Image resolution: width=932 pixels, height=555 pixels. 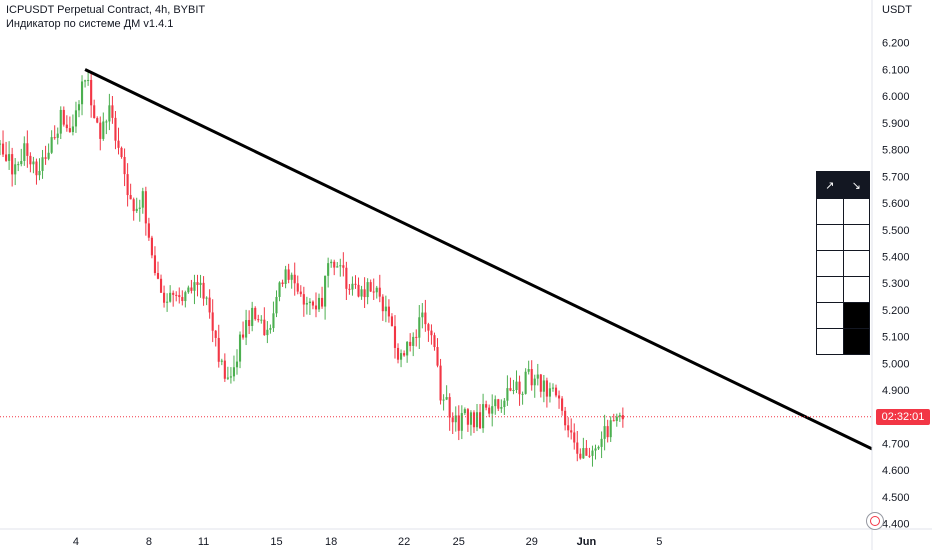 I want to click on price-tick-label: 5.400, so click(x=896, y=257).